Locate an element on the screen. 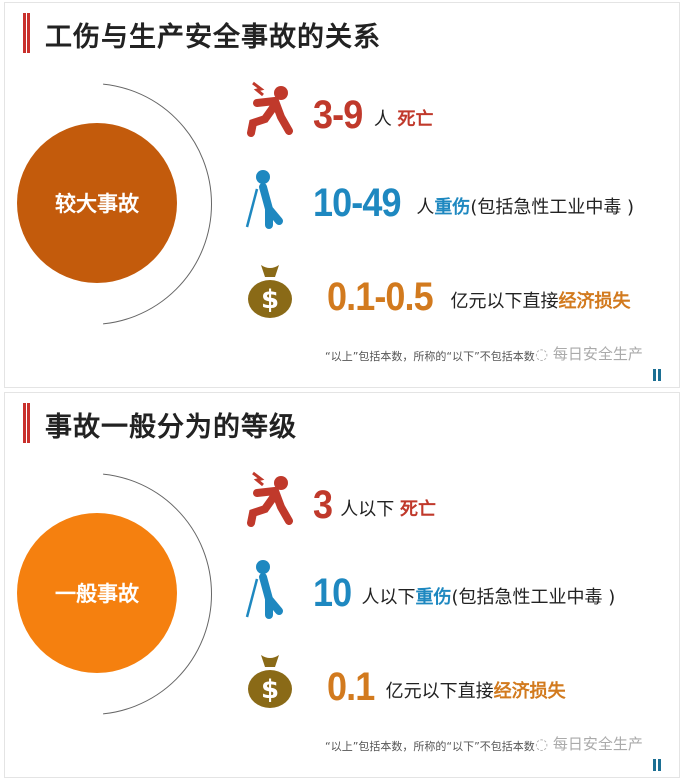  accident-level-label: 一般事故 is located at coordinates (97, 594).